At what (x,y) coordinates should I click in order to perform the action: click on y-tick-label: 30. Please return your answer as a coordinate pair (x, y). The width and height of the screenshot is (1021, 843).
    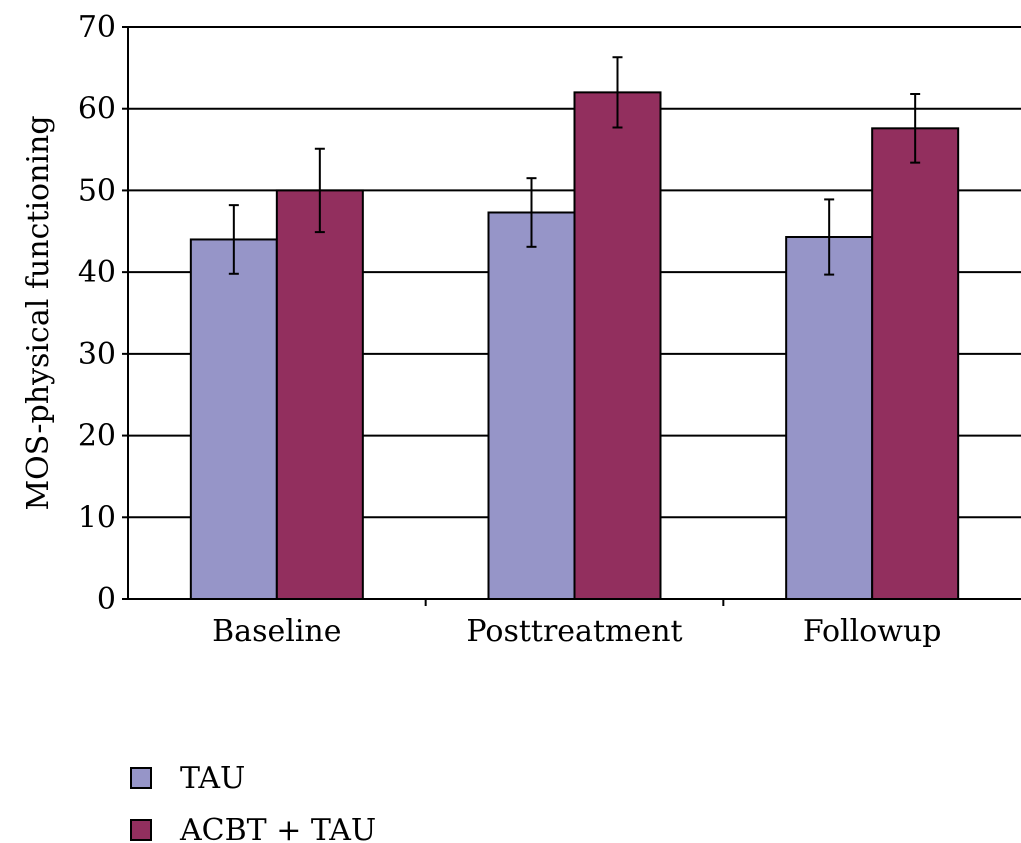
    Looking at the image, I should click on (97, 354).